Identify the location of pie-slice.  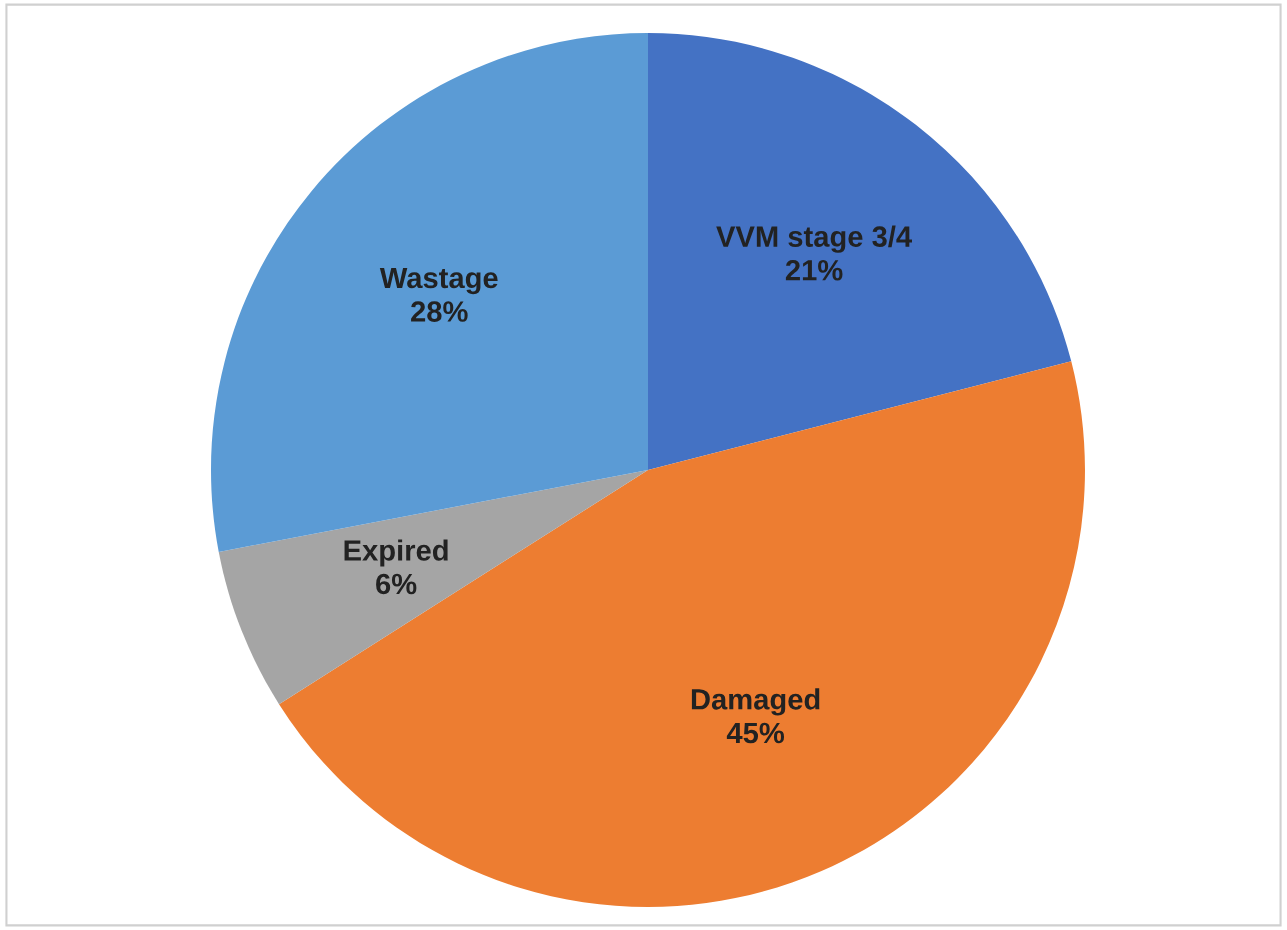
(433, 587).